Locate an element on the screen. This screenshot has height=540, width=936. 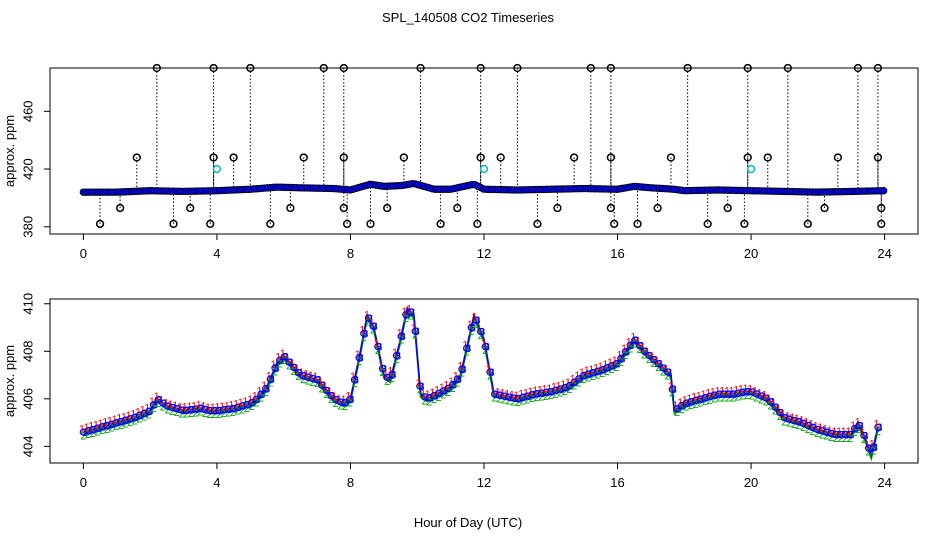
chart-title: SPL_140508 CO2 Timeseries is located at coordinates (468, 17).